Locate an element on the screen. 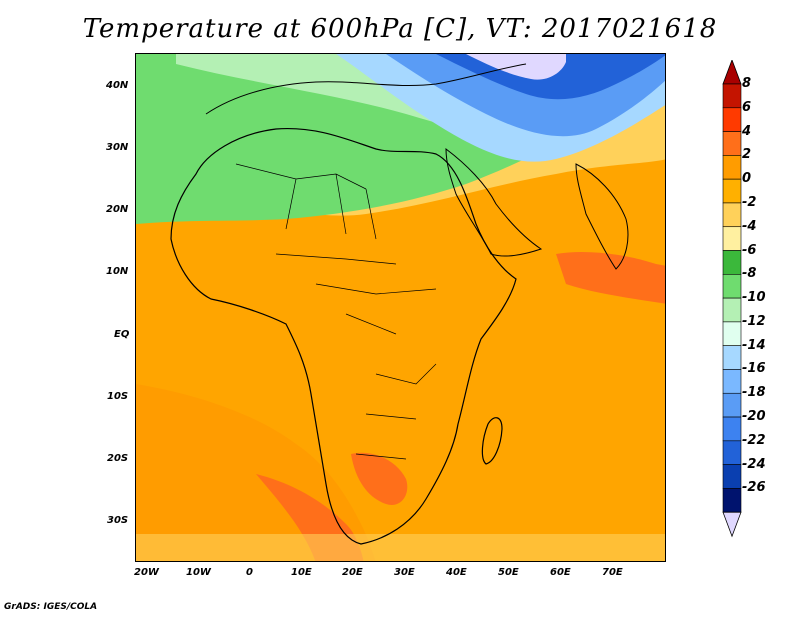 This screenshot has width=800, height=618. colorbar-over-triangle is located at coordinates (732, 72).